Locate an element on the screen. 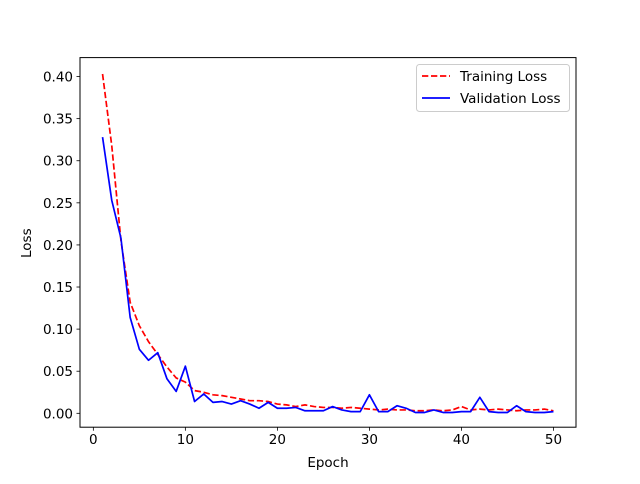 The height and width of the screenshot is (484, 640). y-tick-label: 0.15 is located at coordinates (58, 288).